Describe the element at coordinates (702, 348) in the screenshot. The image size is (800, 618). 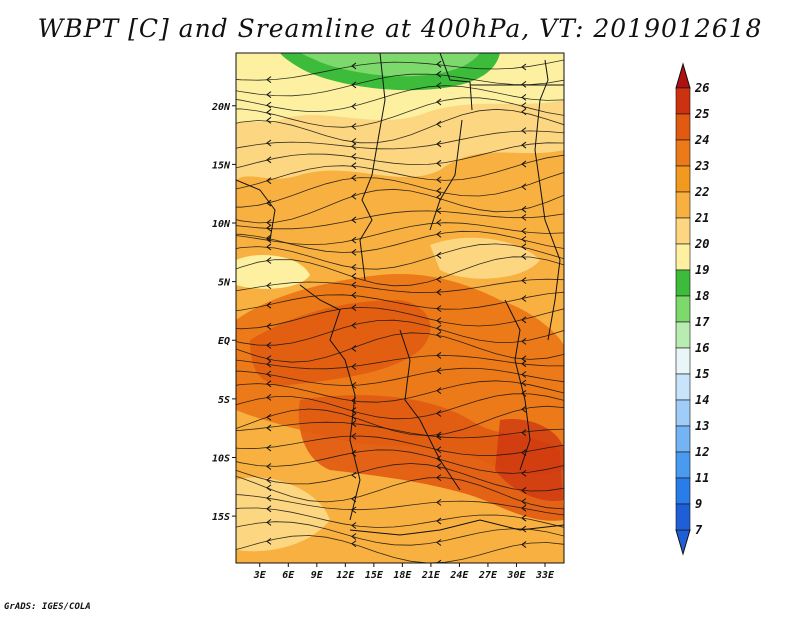
I see `colorbar-label: 16` at that location.